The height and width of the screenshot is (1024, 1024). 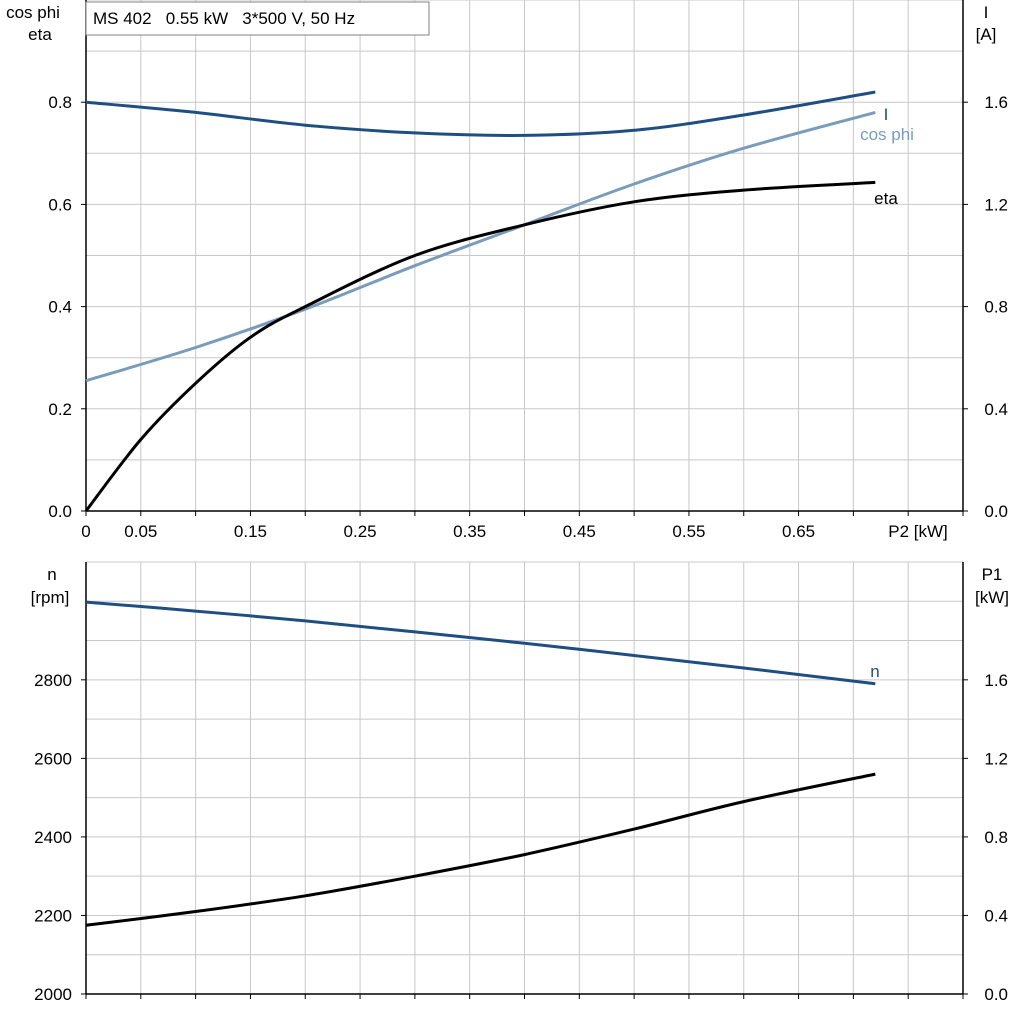 What do you see at coordinates (688, 531) in the screenshot?
I see `x-tick-label: 0.55` at bounding box center [688, 531].